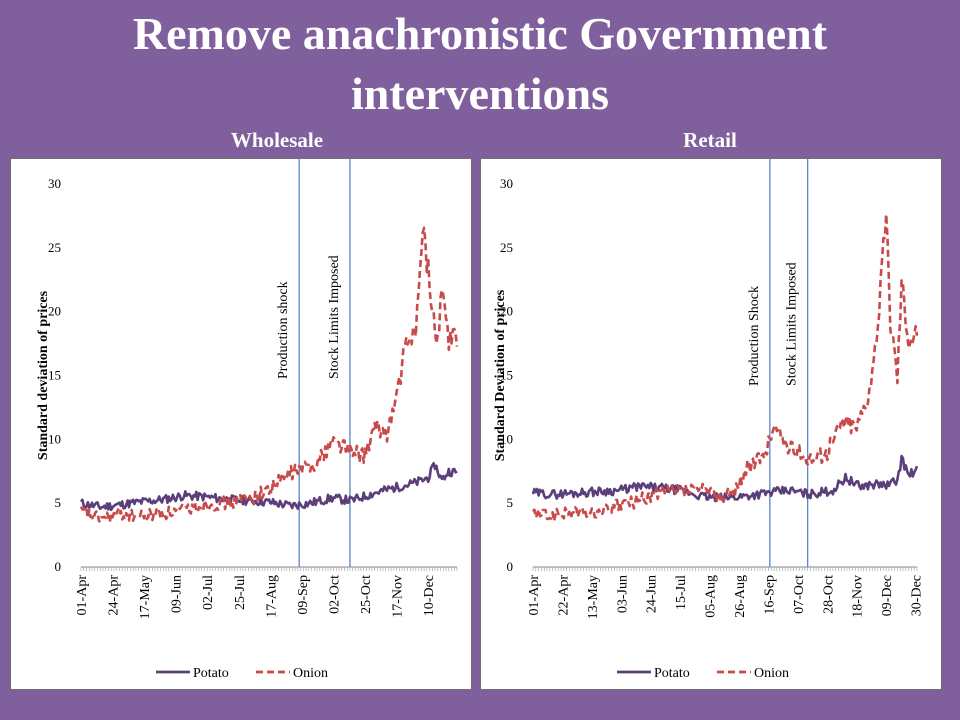  Describe the element at coordinates (917, 595) in the screenshot. I see `x-tick-label: 30-Dec` at that location.